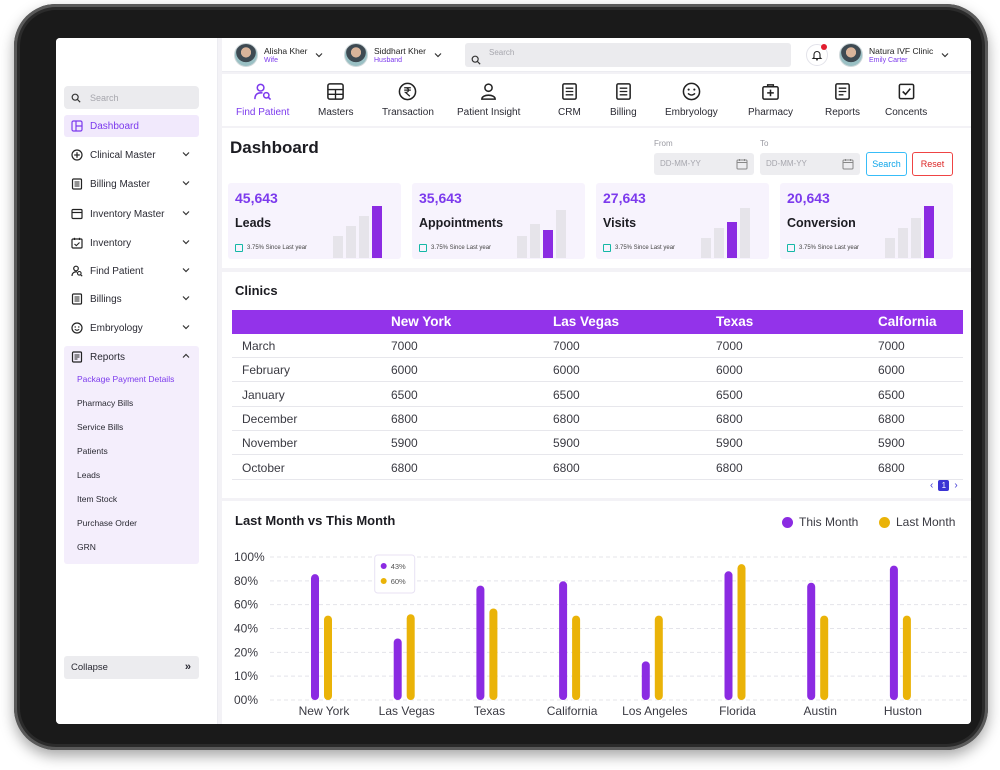 Image resolution: width=1000 pixels, height=770 pixels. Describe the element at coordinates (131, 214) in the screenshot. I see `sidebar-item-inventory-master: Inventory Master` at that location.